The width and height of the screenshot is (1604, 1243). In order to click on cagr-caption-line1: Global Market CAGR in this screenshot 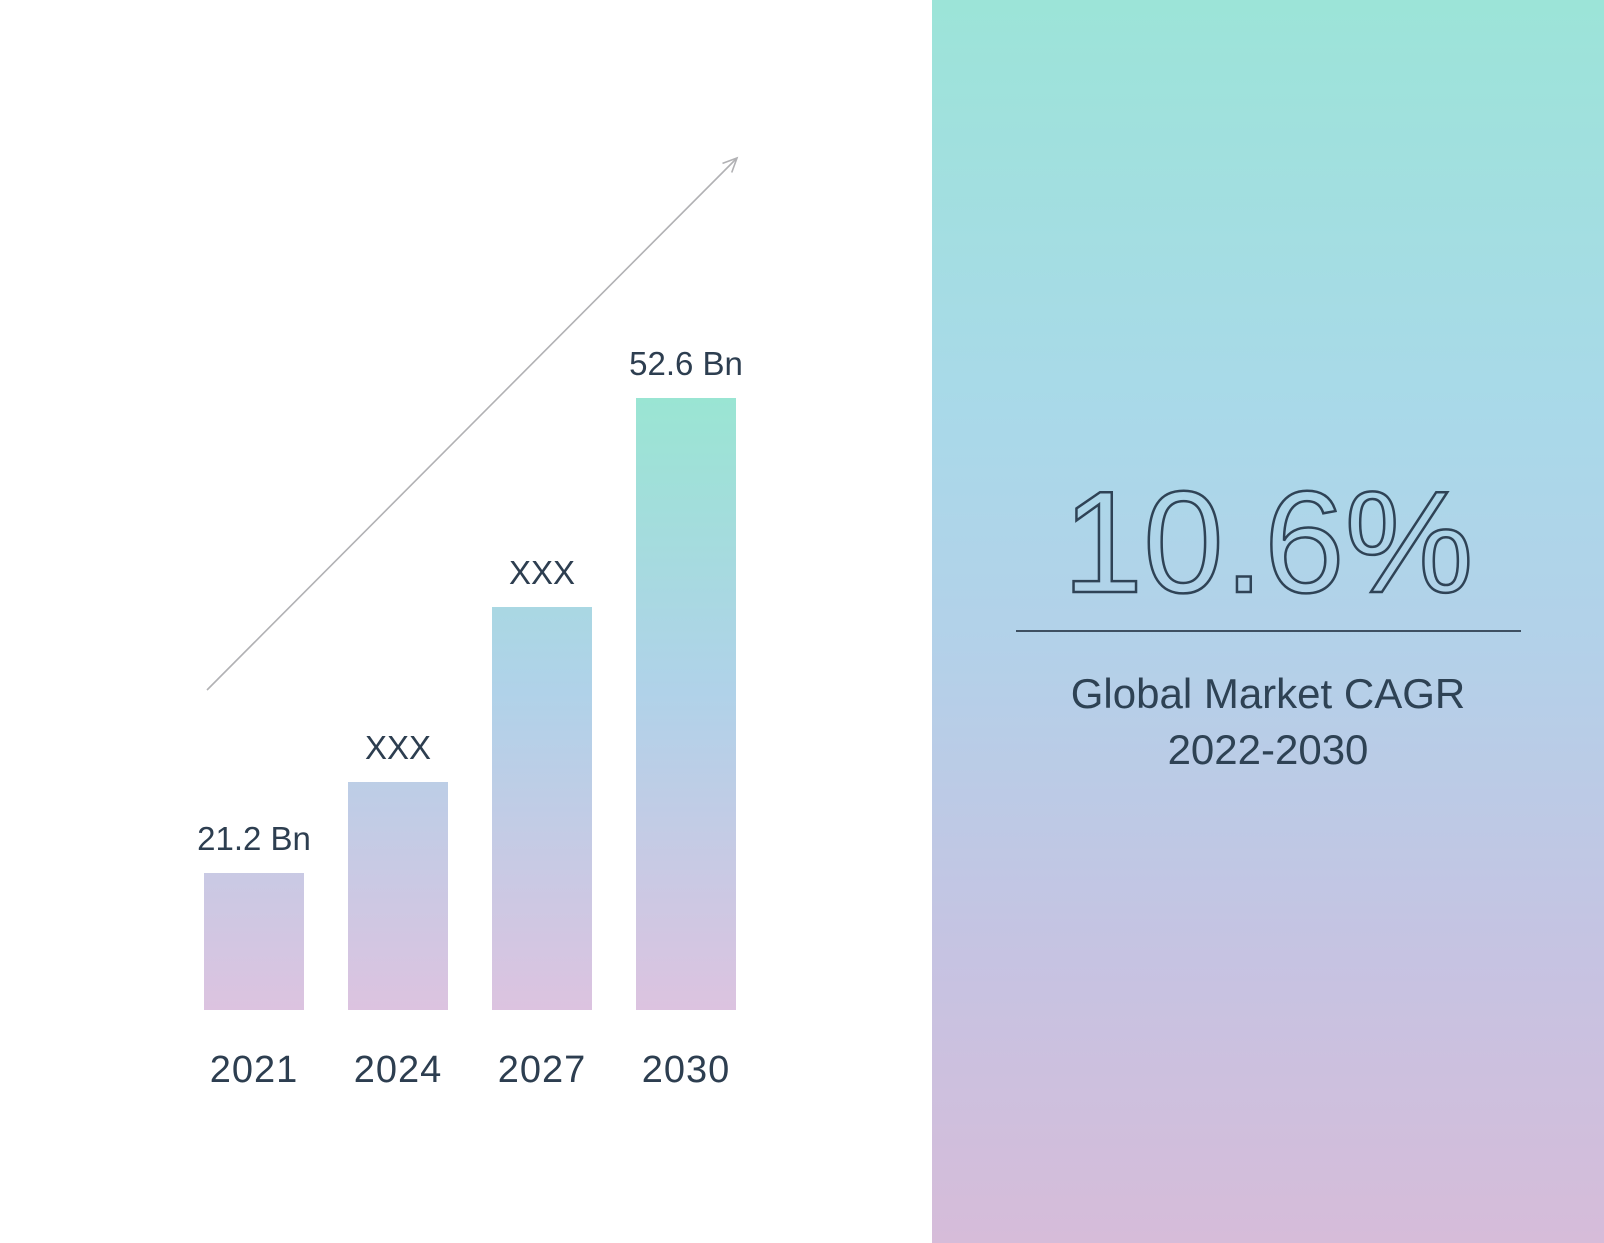, I will do `click(1268, 693)`.